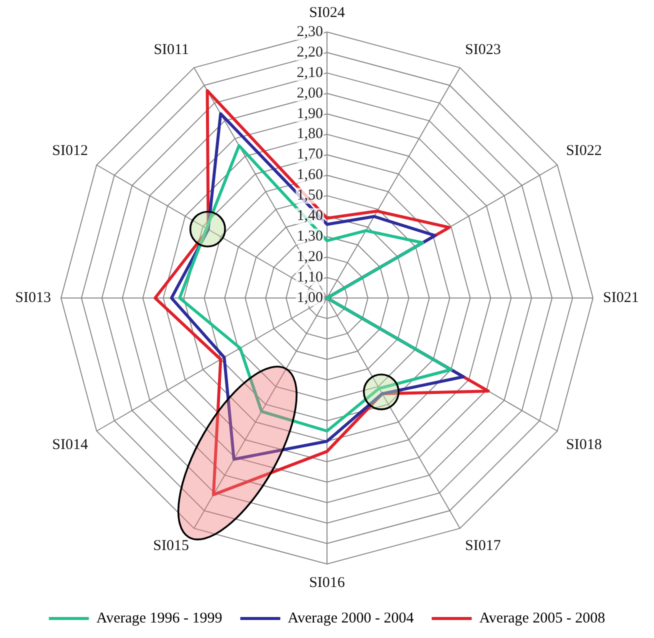 This screenshot has height=638, width=654. Describe the element at coordinates (309, 114) in the screenshot. I see `y-tick-label: 1,90` at that location.